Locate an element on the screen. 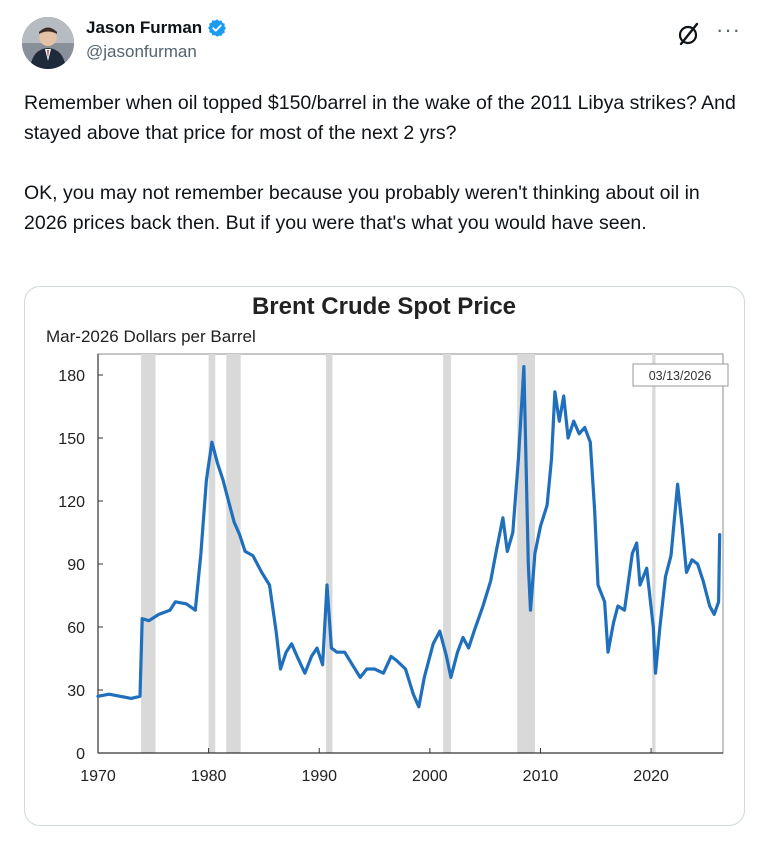  chart-subtitle: Mar-2026 Dollars per Barrel is located at coordinates (151, 336).